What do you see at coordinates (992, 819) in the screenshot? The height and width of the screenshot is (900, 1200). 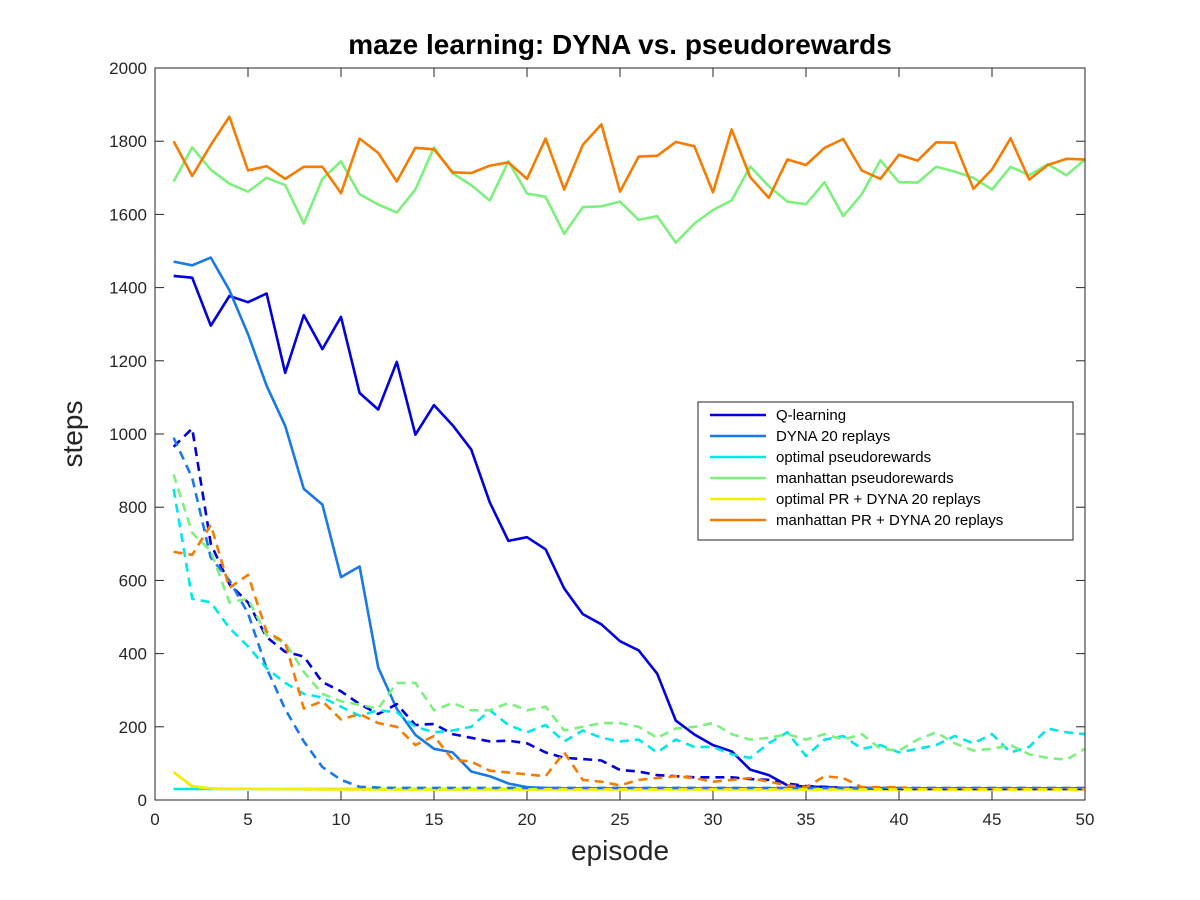 I see `x-tick-label: 45` at bounding box center [992, 819].